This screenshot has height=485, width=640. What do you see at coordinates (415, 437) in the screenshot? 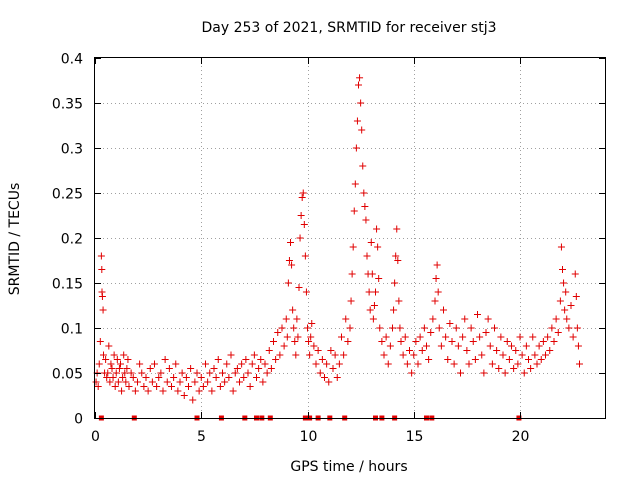
I see `x-tick-label: 15` at bounding box center [415, 437].